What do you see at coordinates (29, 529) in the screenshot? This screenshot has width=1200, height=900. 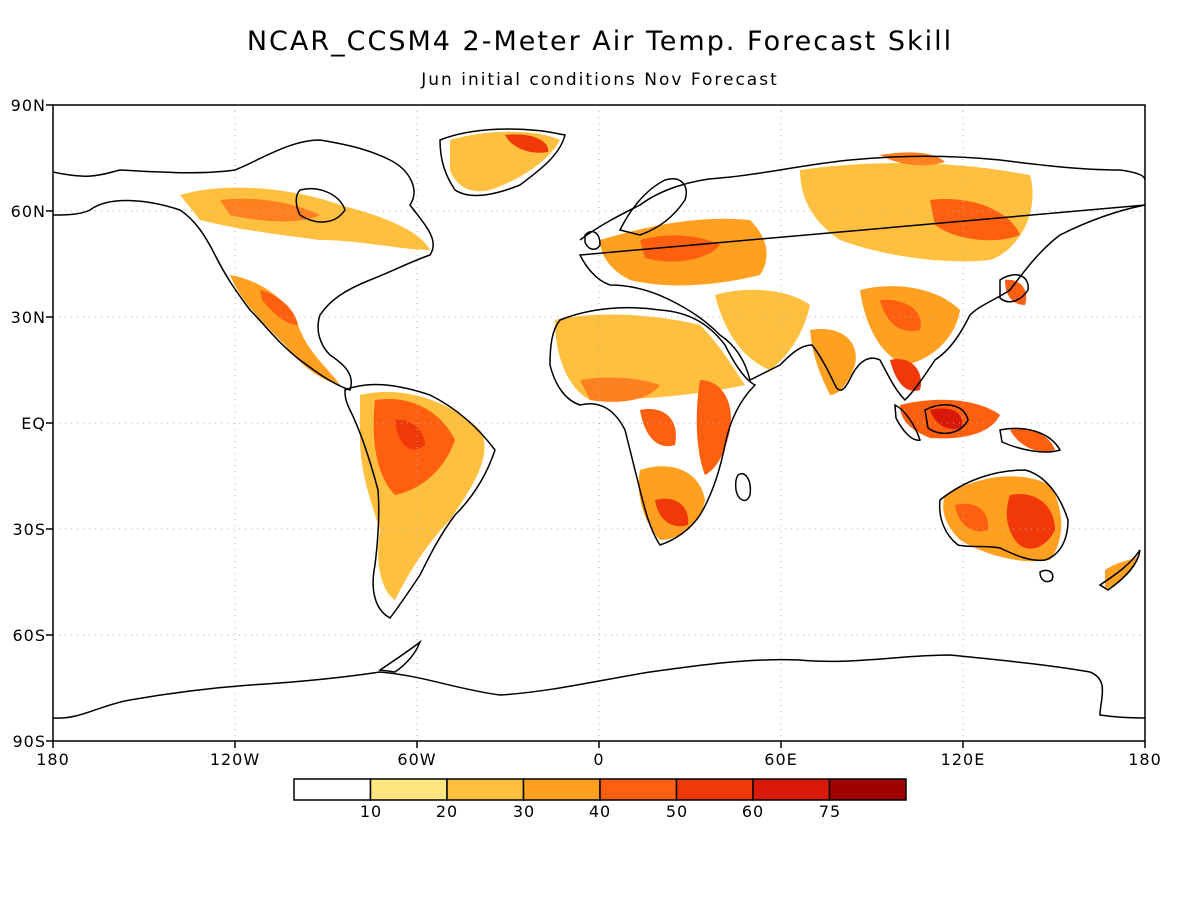 I see `lat-label: 30S` at bounding box center [29, 529].